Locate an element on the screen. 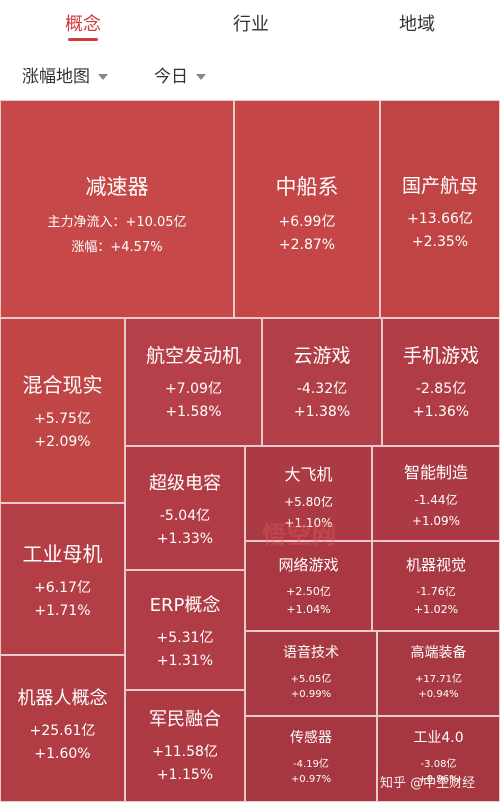 Image resolution: width=500 pixels, height=802 pixels. tile-erp: ERP概念 +5.31亿 +1.31% is located at coordinates (185, 630).